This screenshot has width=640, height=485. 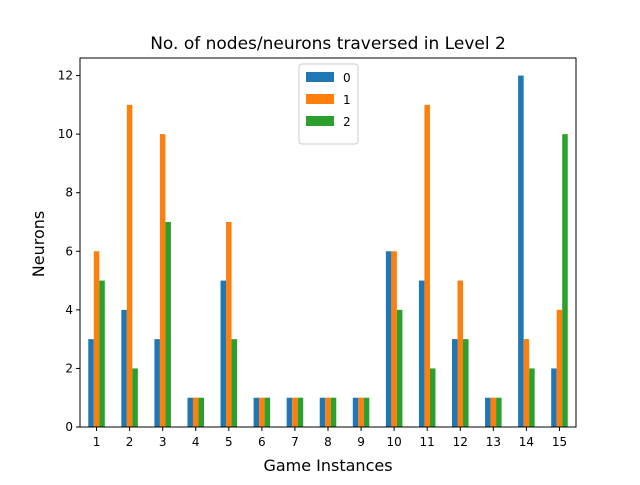 What do you see at coordinates (327, 465) in the screenshot?
I see `x-axis-title: Game Instances` at bounding box center [327, 465].